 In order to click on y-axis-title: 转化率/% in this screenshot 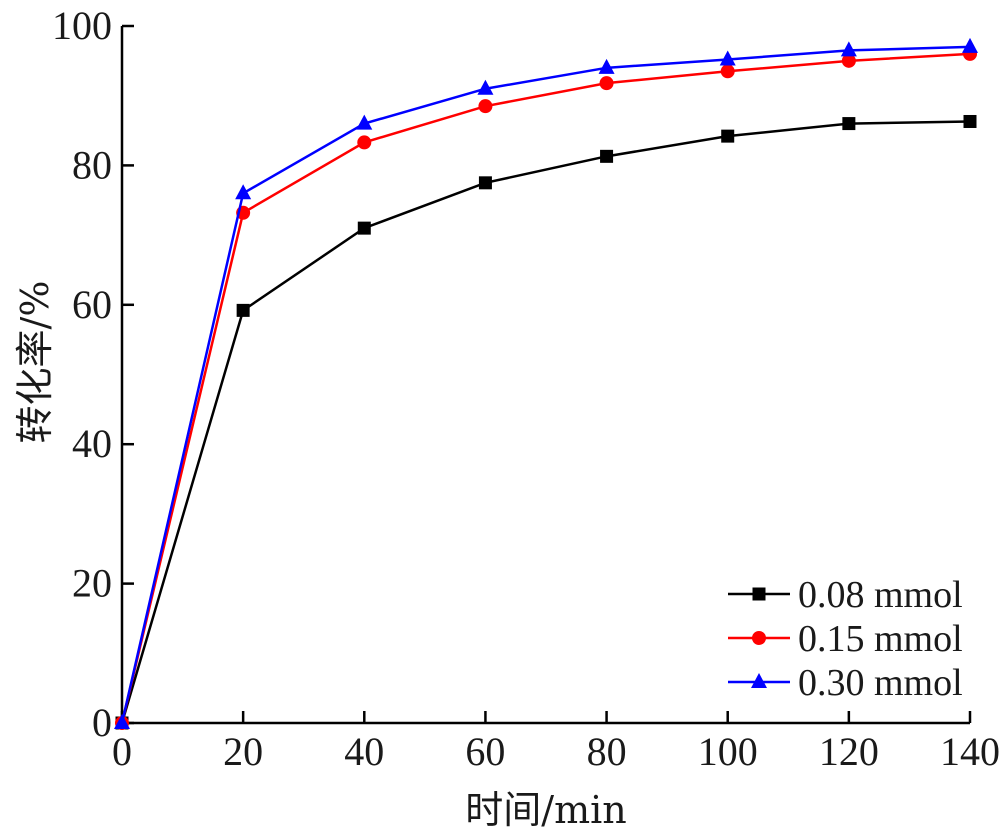, I will do `click(35, 362)`.